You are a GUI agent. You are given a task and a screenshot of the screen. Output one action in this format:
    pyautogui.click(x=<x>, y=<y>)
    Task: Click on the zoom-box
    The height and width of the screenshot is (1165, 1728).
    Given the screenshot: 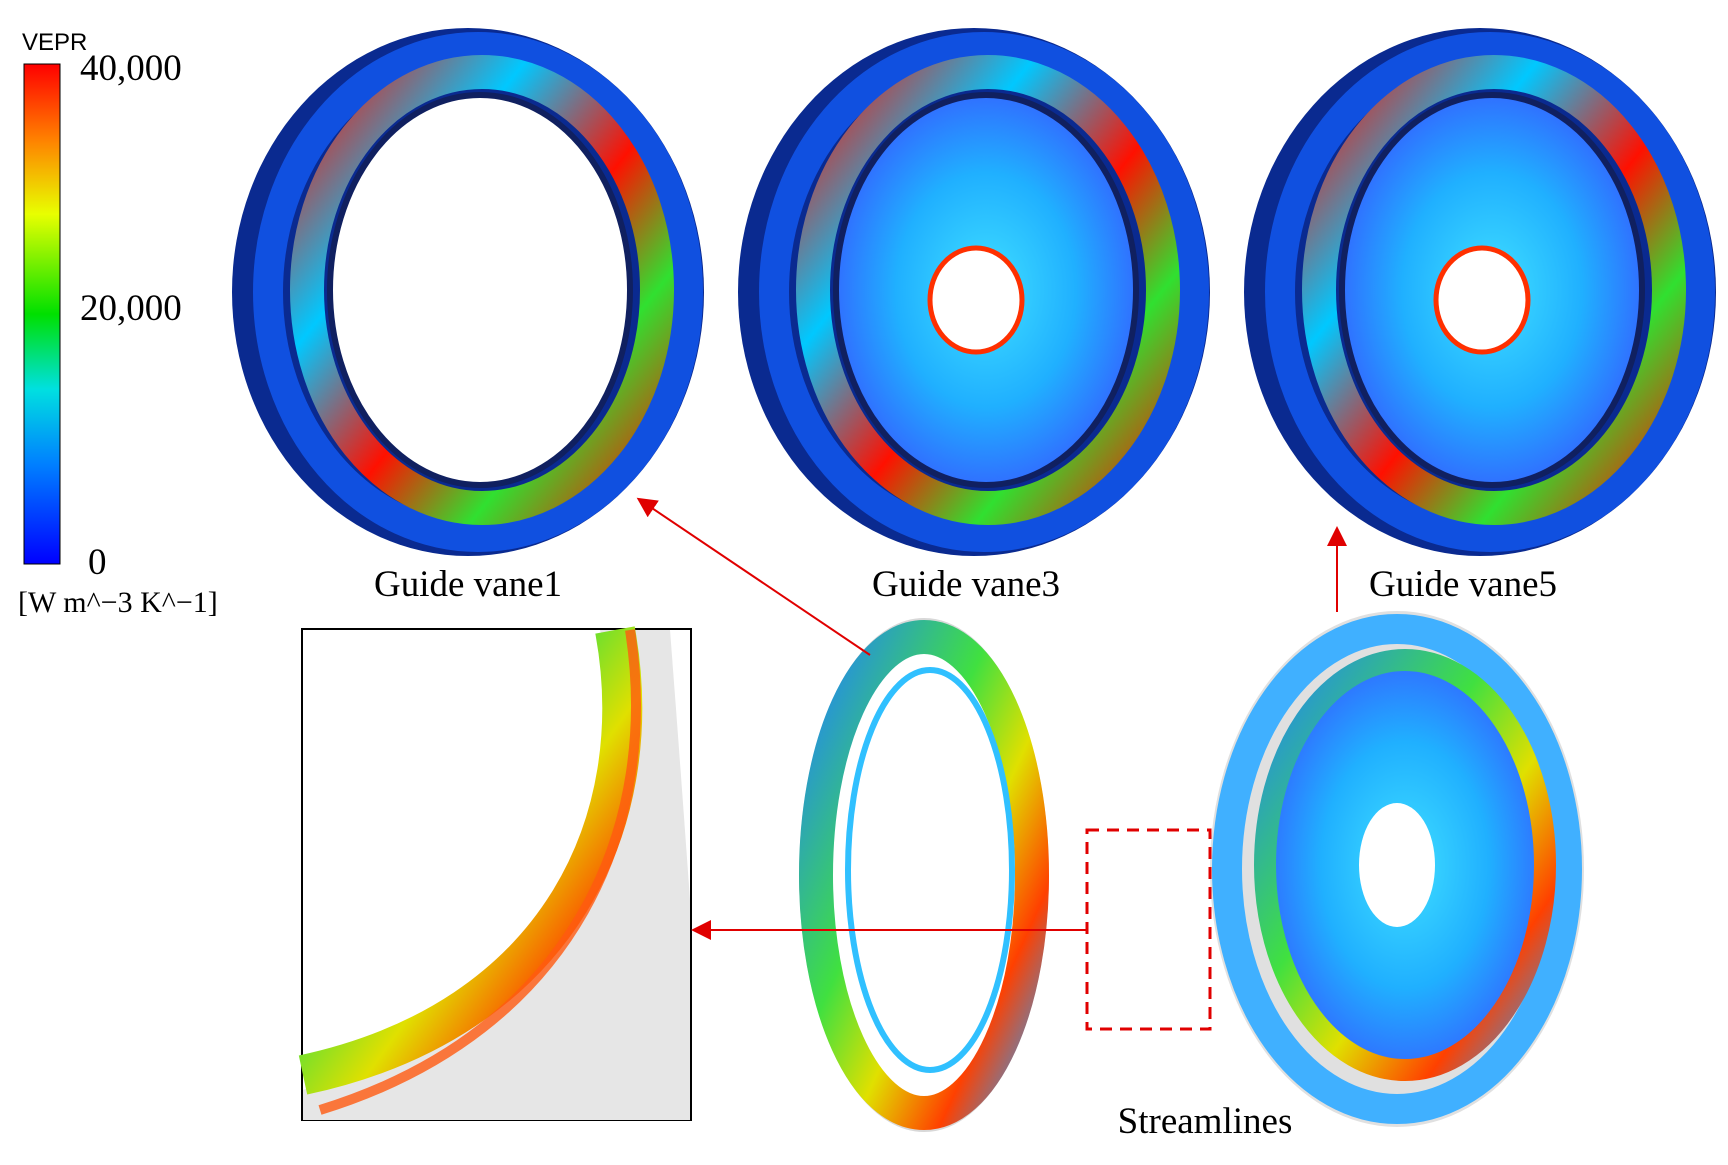 What is the action you would take?
    pyautogui.click(x=1148, y=929)
    